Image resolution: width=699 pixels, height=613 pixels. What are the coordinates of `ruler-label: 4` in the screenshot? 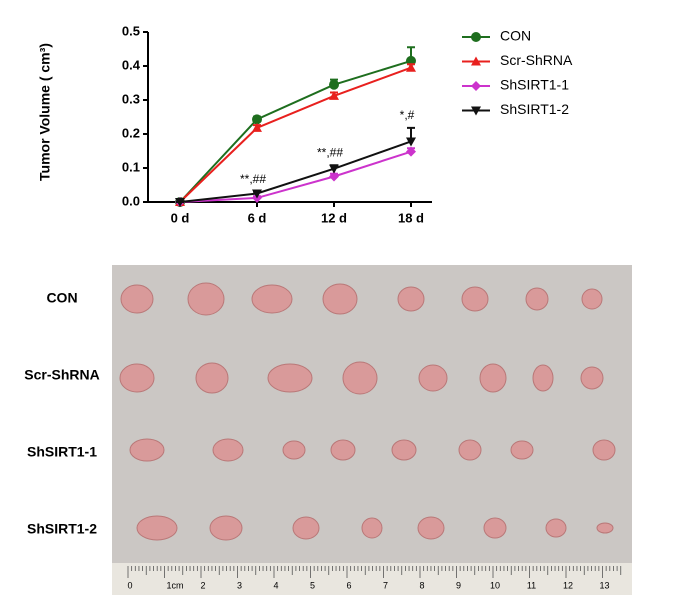 It's located at (275, 585).